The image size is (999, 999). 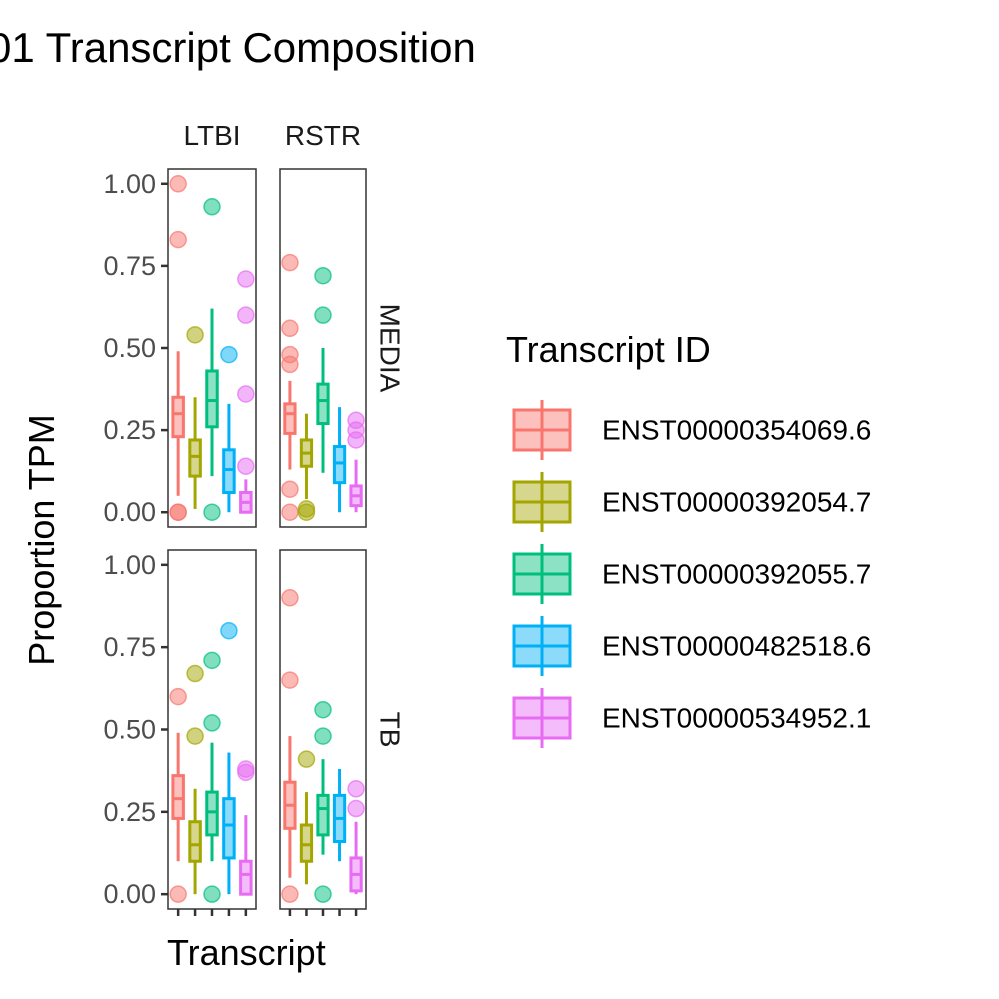 What do you see at coordinates (323, 135) in the screenshot?
I see `strip-label-rstr: RSTR` at bounding box center [323, 135].